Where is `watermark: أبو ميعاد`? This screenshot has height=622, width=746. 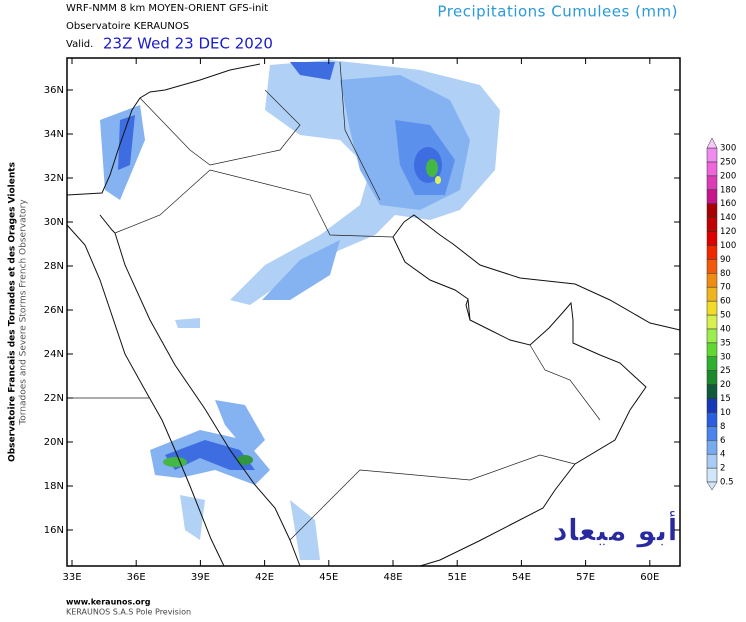 watermark: أبو ميعاد is located at coordinates (614, 530).